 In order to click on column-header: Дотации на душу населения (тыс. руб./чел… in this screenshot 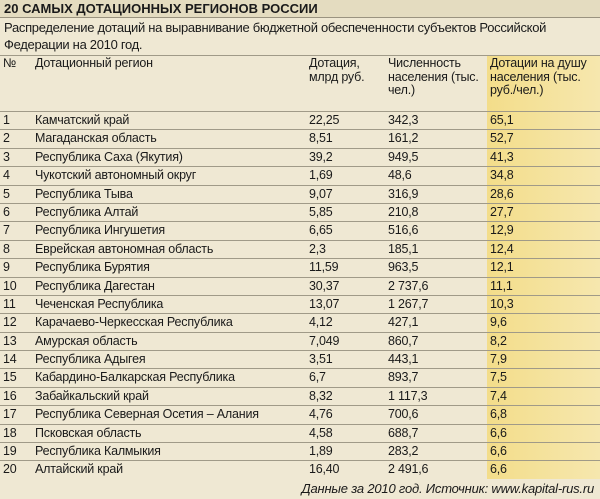, I will do `click(543, 83)`.